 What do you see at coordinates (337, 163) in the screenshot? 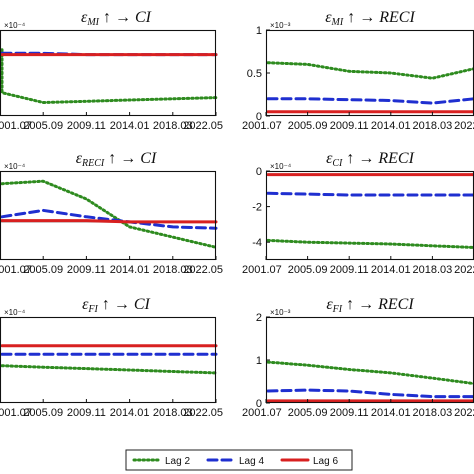
I see `title-subscript: CI` at bounding box center [337, 163].